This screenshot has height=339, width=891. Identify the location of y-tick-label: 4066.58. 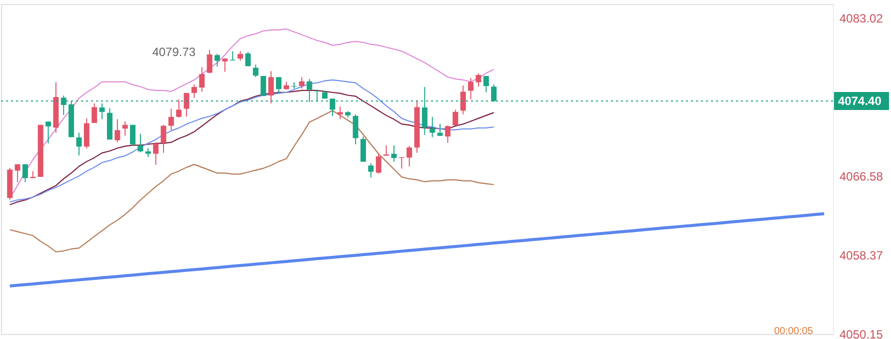
(862, 177).